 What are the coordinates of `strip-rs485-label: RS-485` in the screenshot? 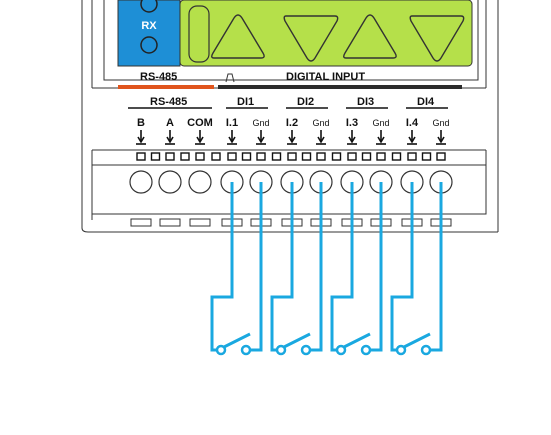 It's located at (158, 77).